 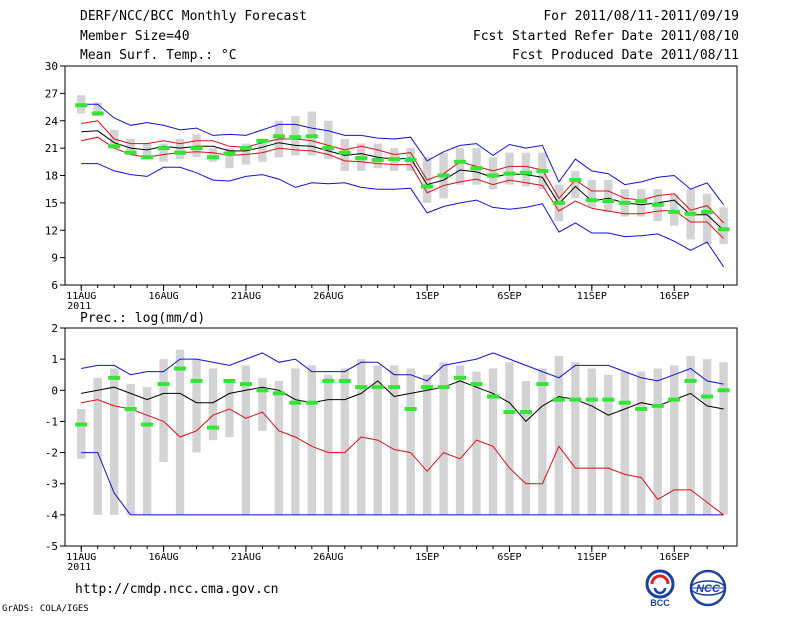 I want to click on panel1-ytick-label: 27, so click(x=51, y=93).